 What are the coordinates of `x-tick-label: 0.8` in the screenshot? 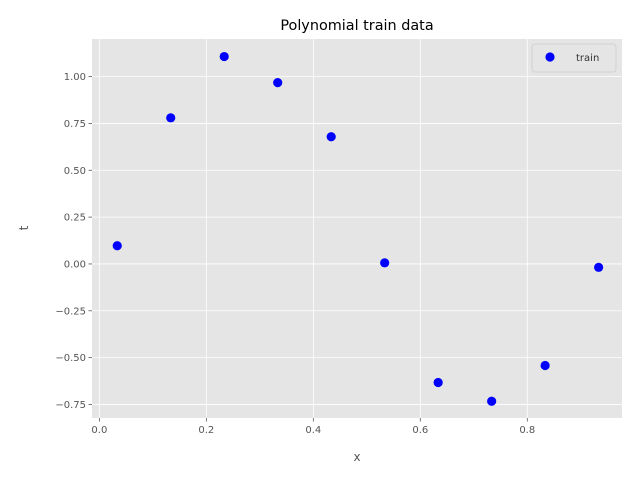 It's located at (527, 430).